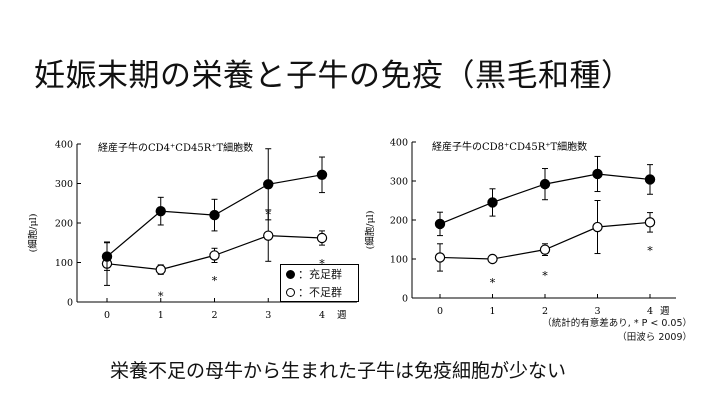 This screenshot has width=720, height=405. What do you see at coordinates (290, 274) in the screenshot?
I see `filled-circle-icon` at bounding box center [290, 274].